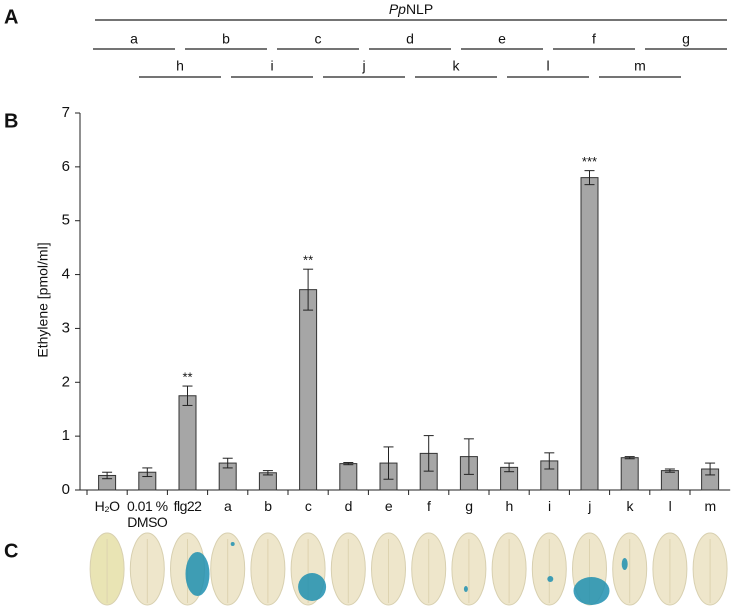 The width and height of the screenshot is (736, 607). What do you see at coordinates (428, 506) in the screenshot?
I see `x-tick-label: f` at bounding box center [428, 506].